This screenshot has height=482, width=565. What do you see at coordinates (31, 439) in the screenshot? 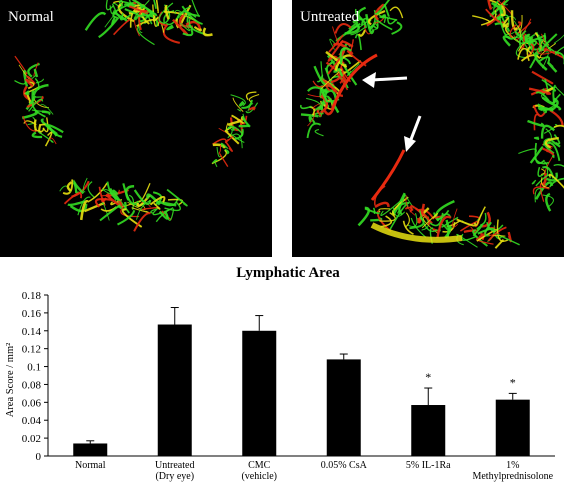
I see `y-tick-label: 0.02` at bounding box center [31, 439].